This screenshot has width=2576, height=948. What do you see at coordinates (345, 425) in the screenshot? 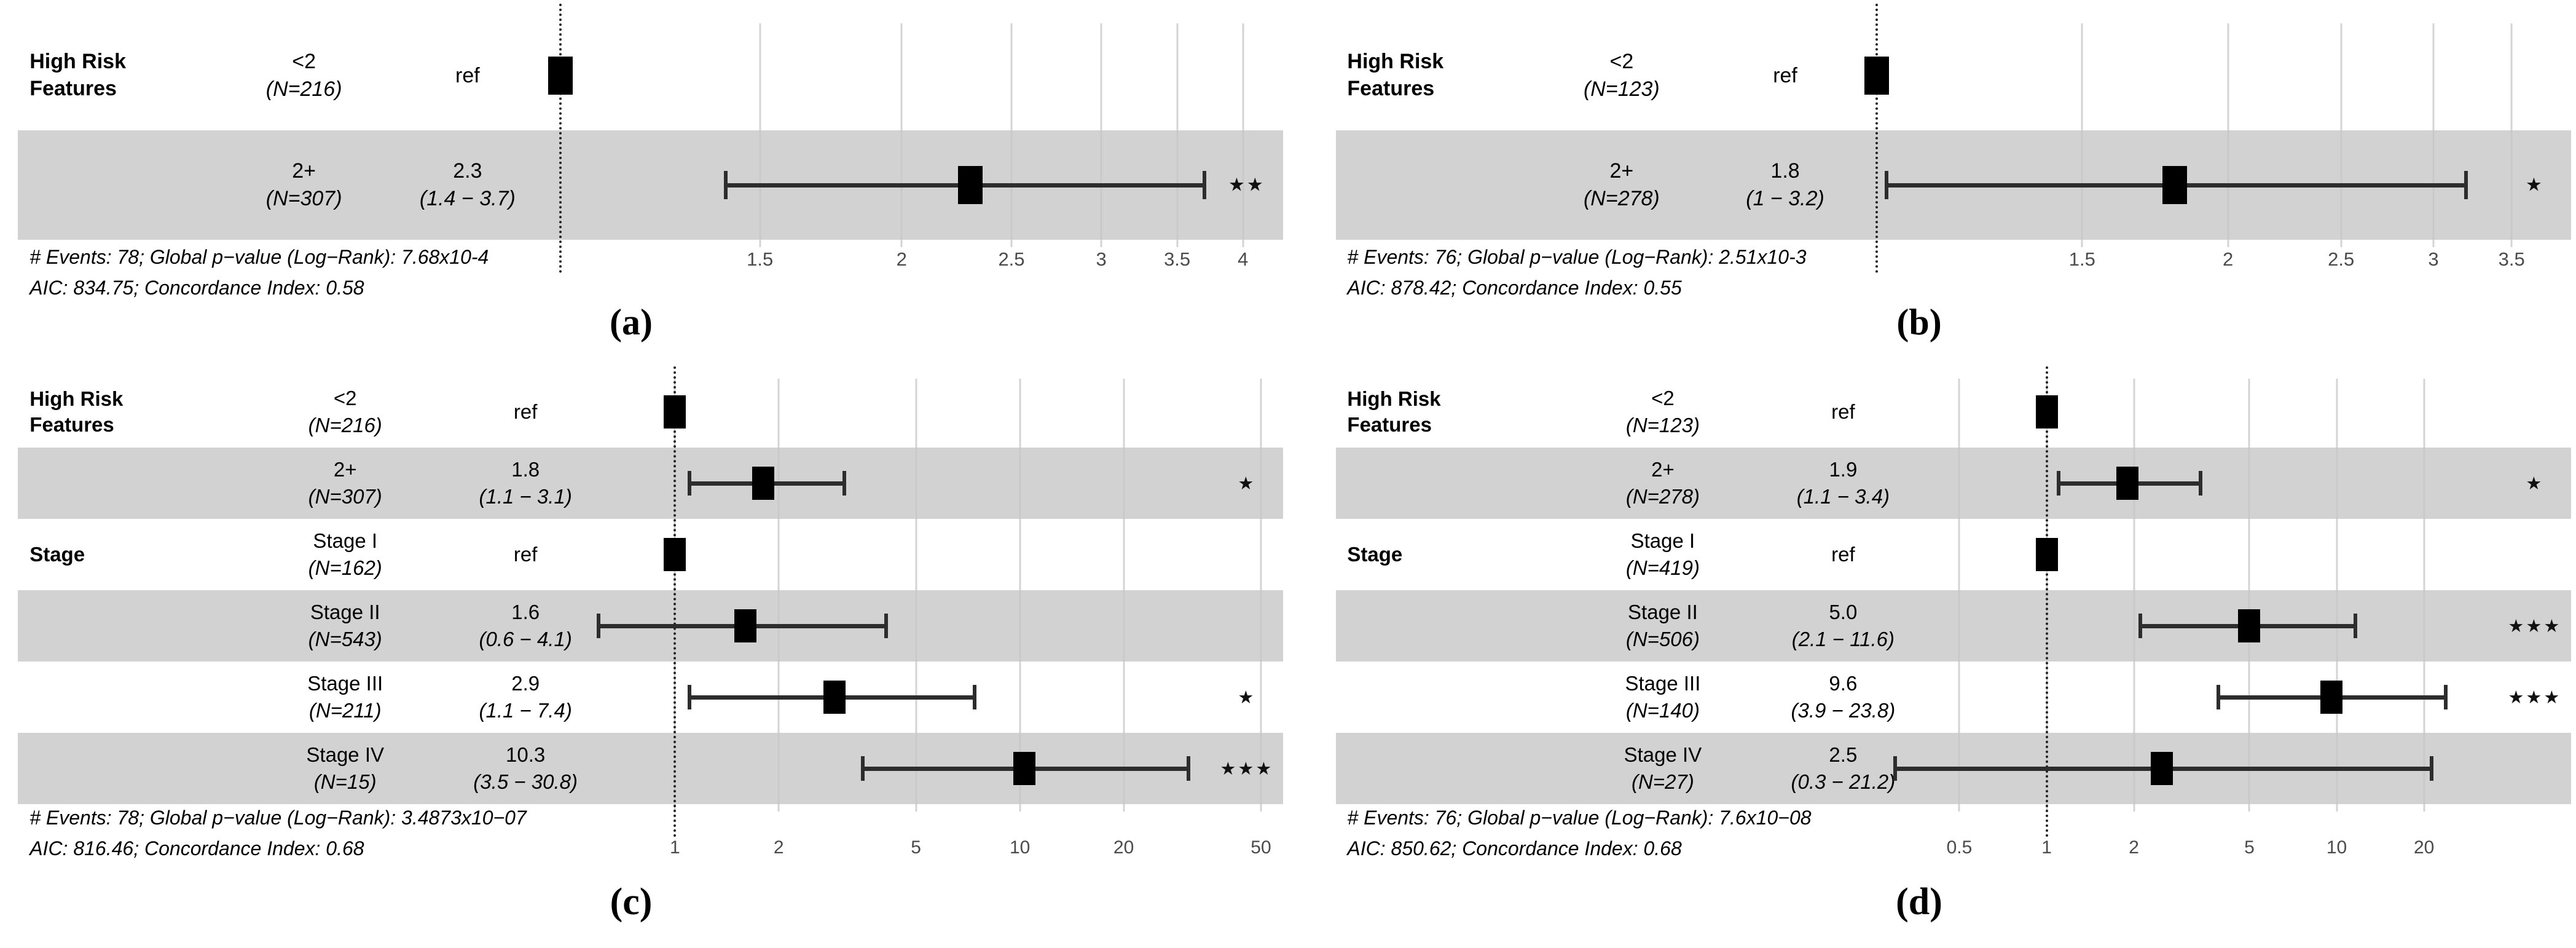
I see `n-count-text: (N=216)` at bounding box center [345, 425].